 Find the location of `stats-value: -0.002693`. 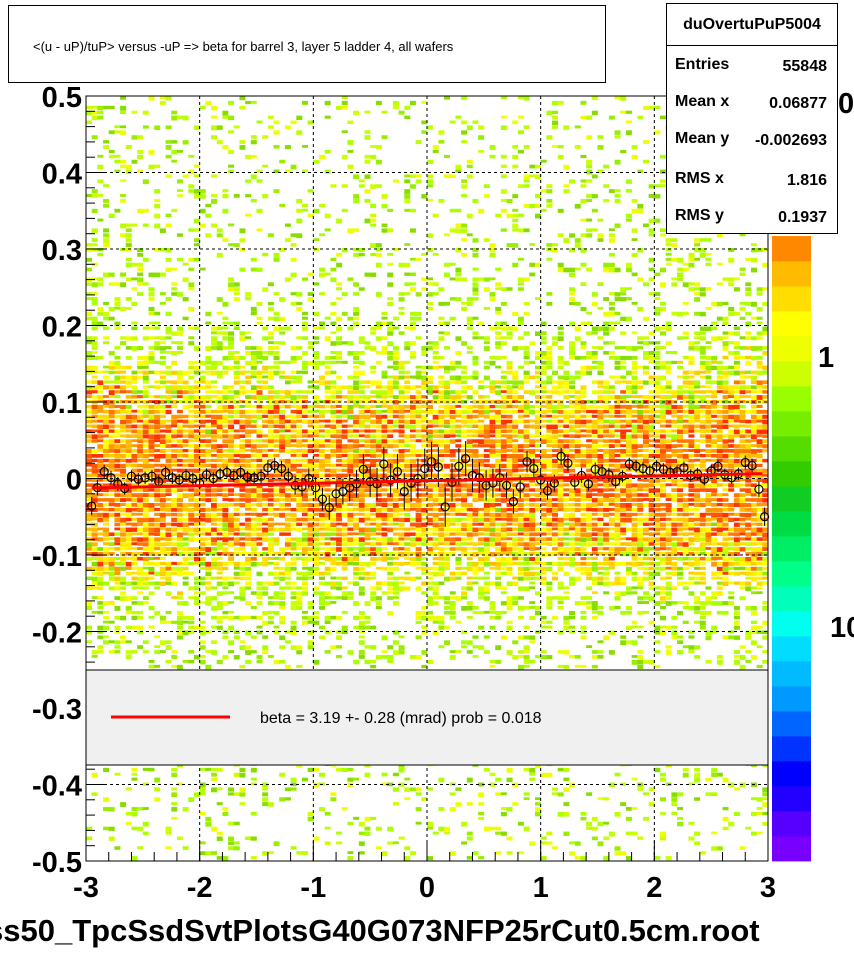

stats-value: -0.002693 is located at coordinates (790, 140).